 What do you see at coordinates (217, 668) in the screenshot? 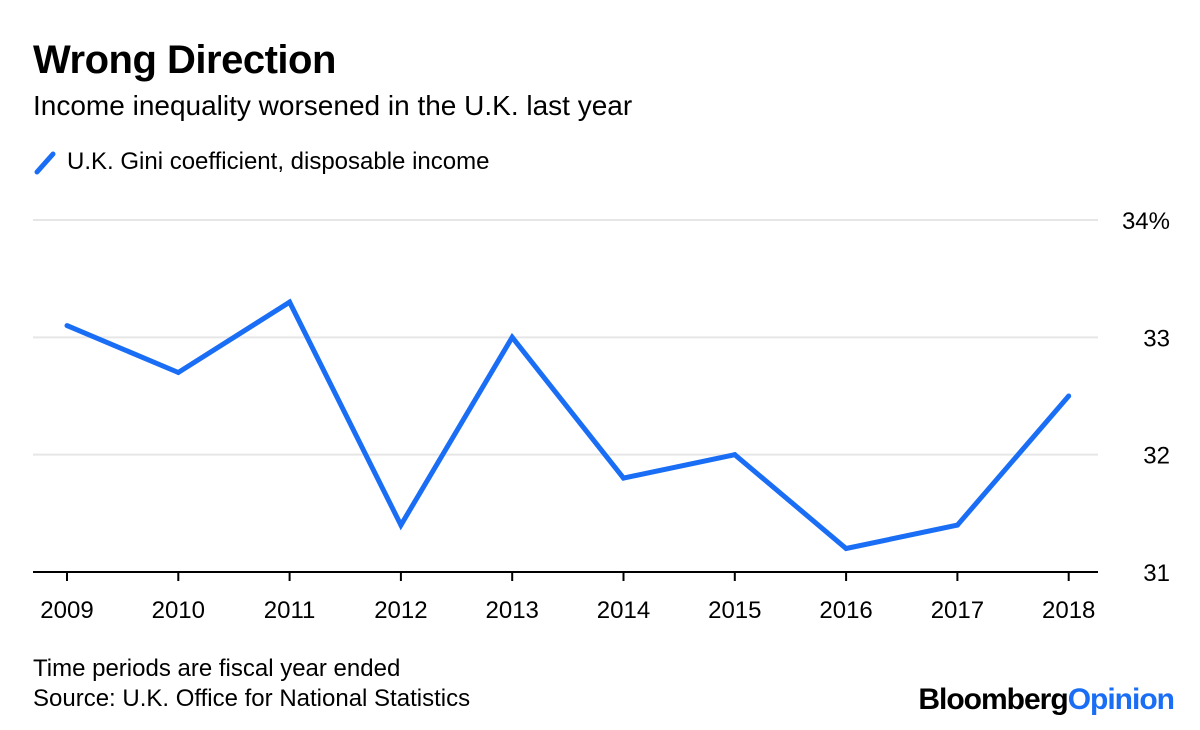
I see `footnote: Time periods are fiscal year ended` at bounding box center [217, 668].